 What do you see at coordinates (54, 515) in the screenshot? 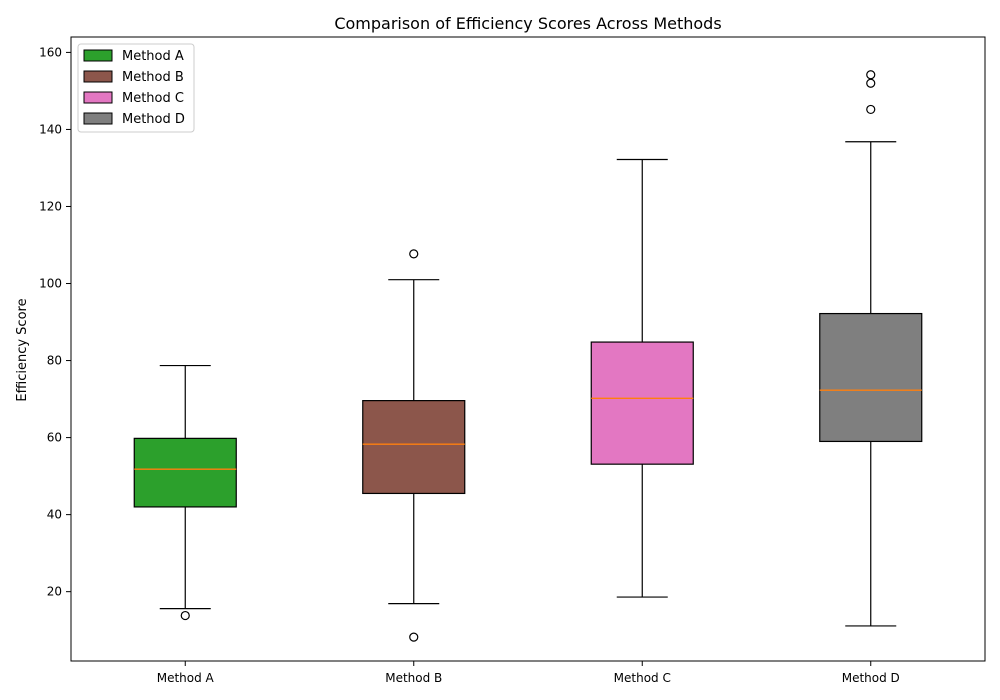
I see `y-tick-label: 40` at bounding box center [54, 515].